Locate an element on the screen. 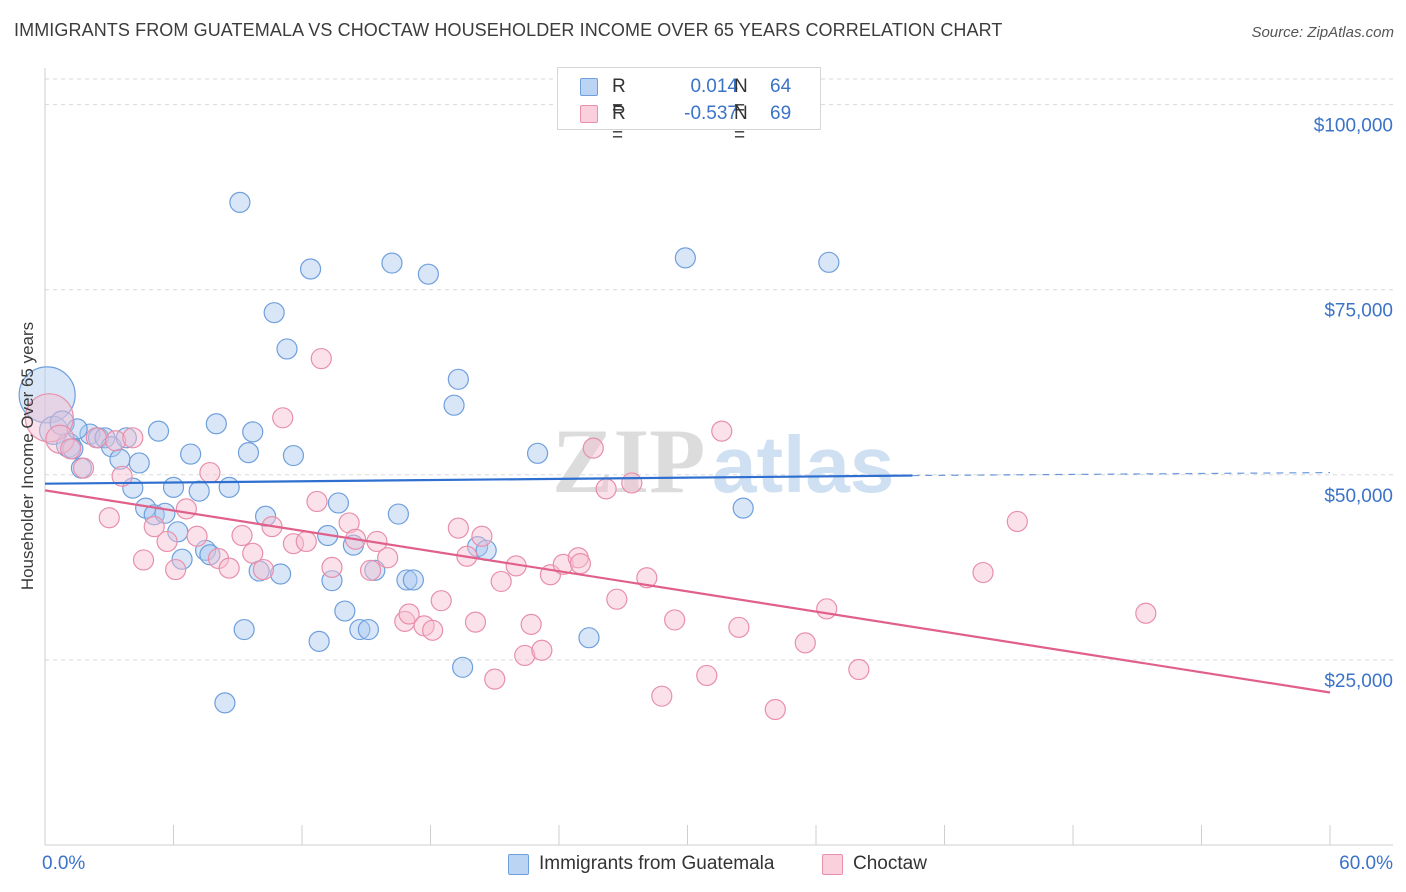  legend-n-value: 69 is located at coordinates (781, 113).